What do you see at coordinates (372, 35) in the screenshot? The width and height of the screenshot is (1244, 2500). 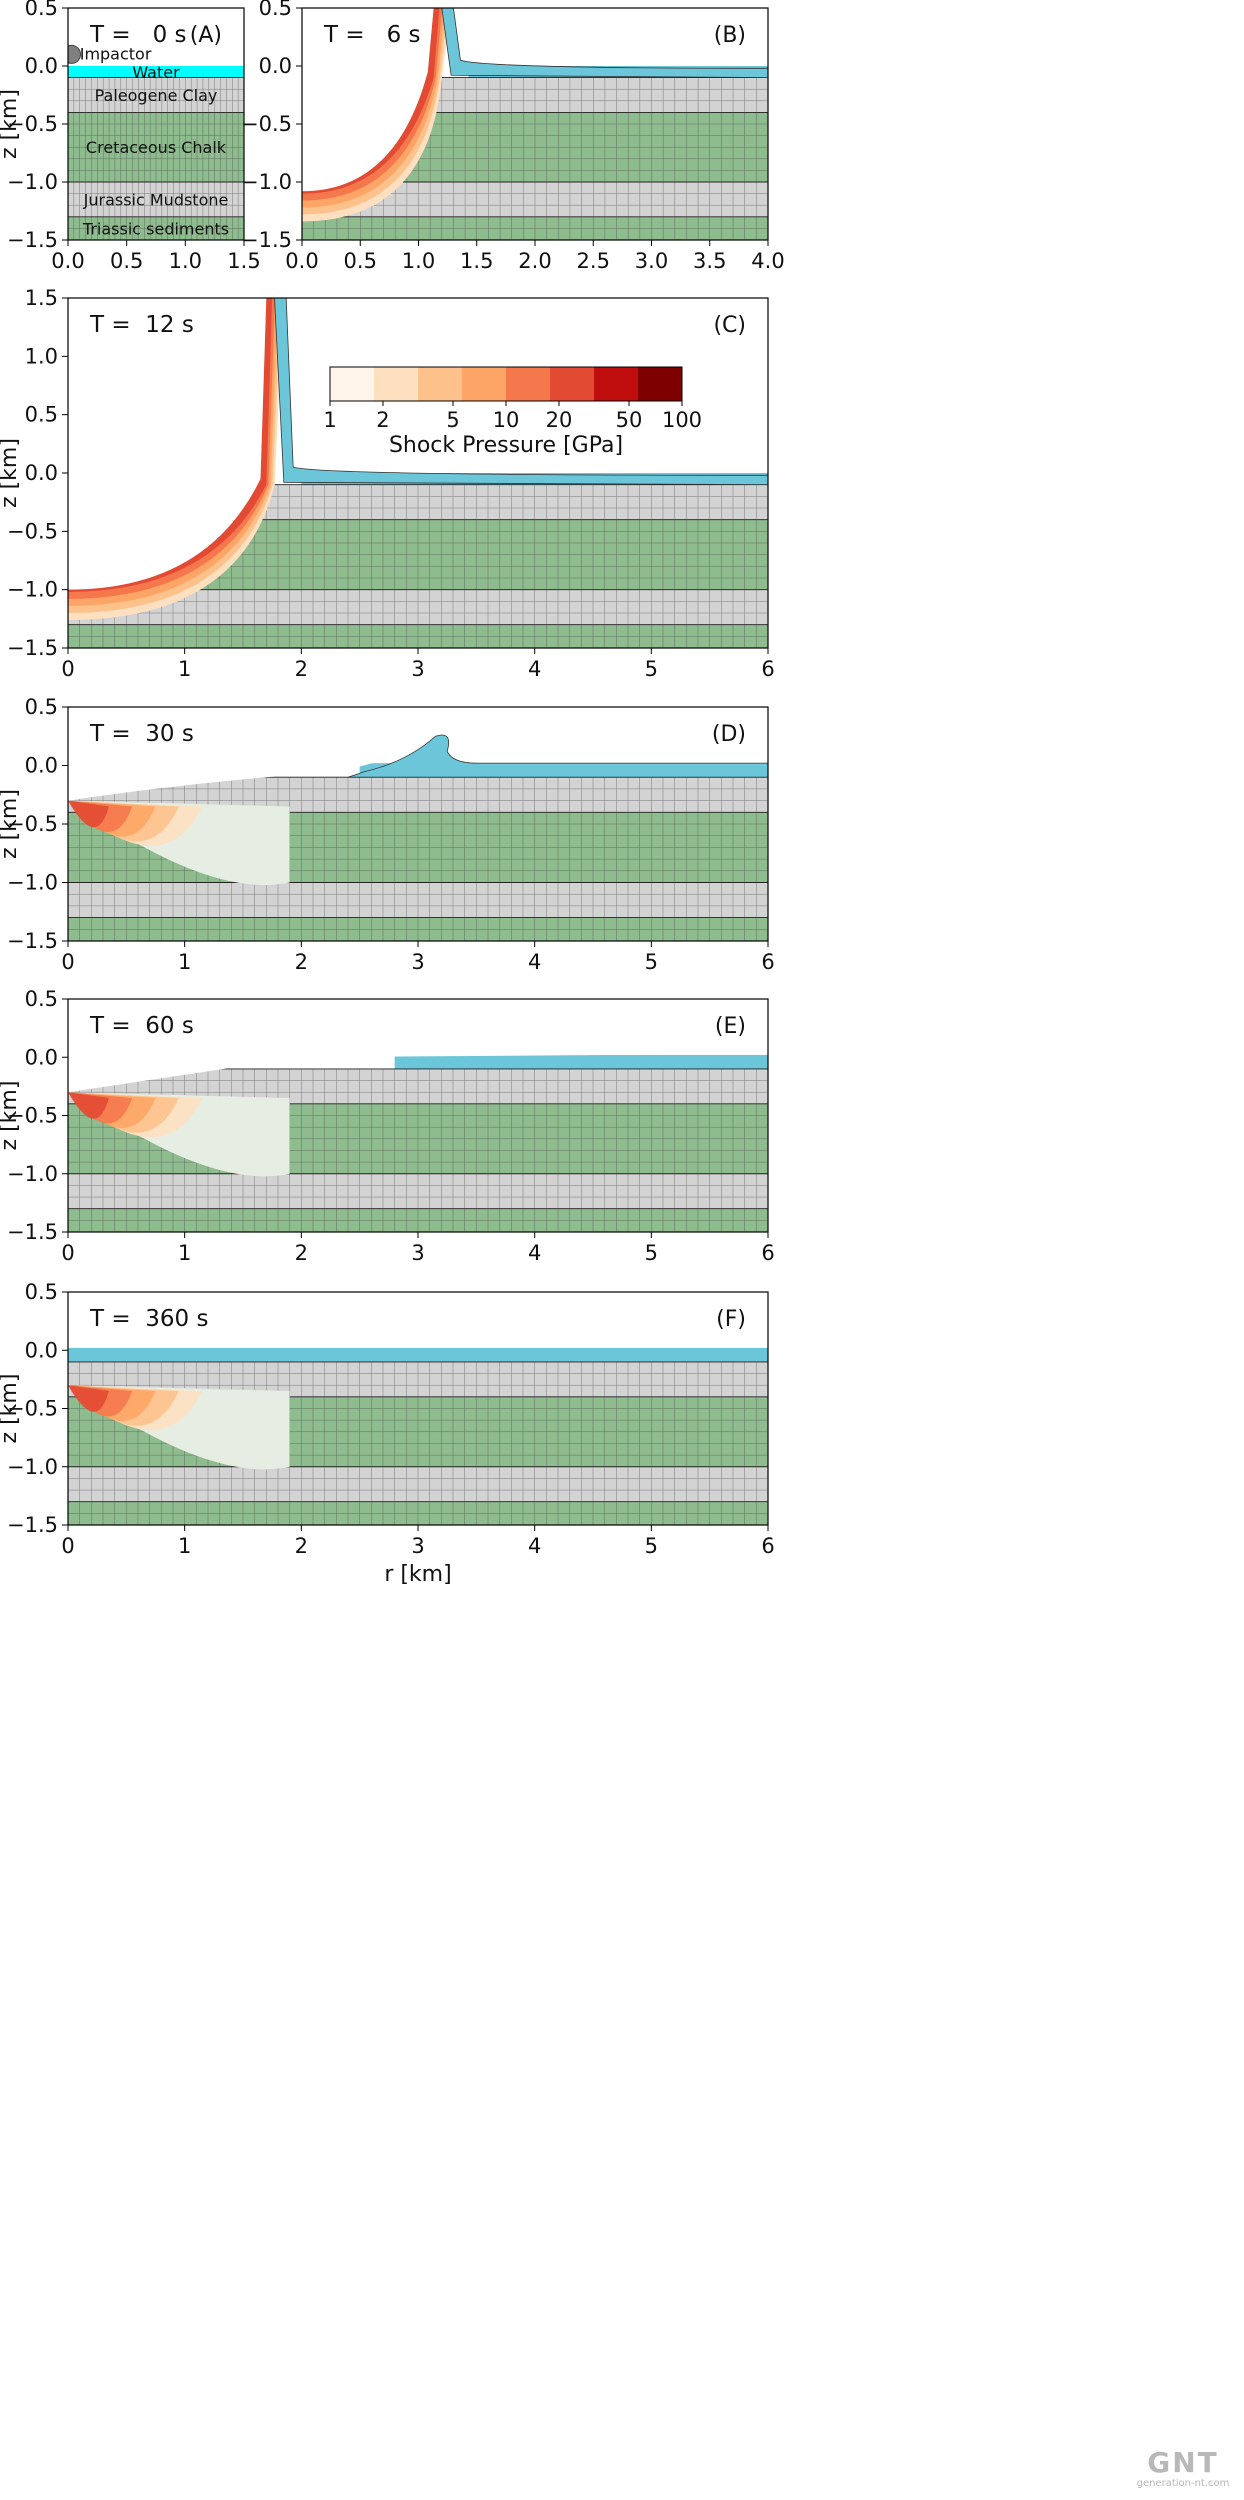 I see `time-label: T = 6 s` at bounding box center [372, 35].